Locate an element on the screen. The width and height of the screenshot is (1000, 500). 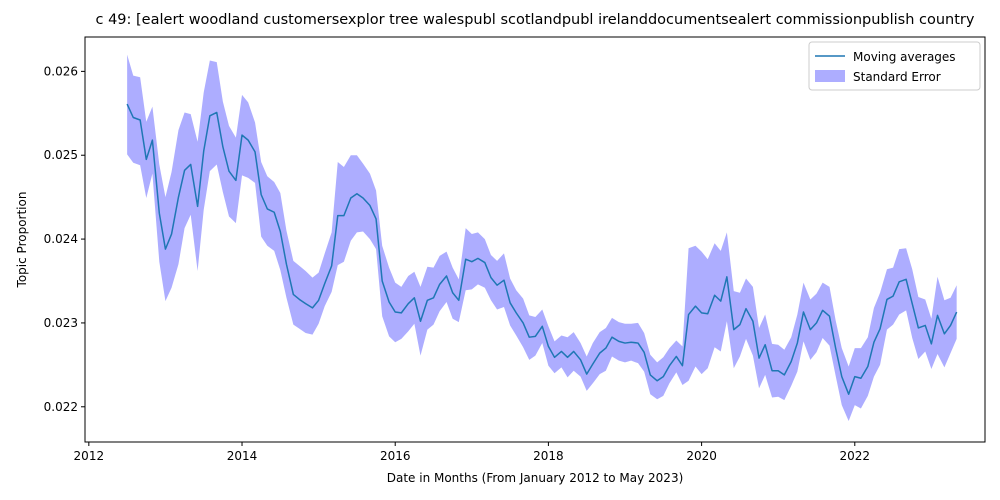
y-axis-ticks: 0.022 0.023 0.024 0.025 0.026 is located at coordinates (64, 239).